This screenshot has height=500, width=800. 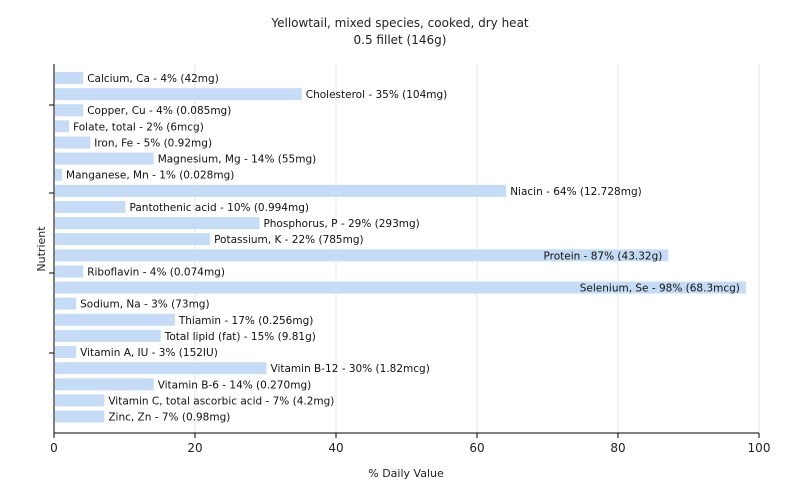 I want to click on bar-label-5: Magnesium, Mg - 14% (55mg), so click(x=237, y=160).